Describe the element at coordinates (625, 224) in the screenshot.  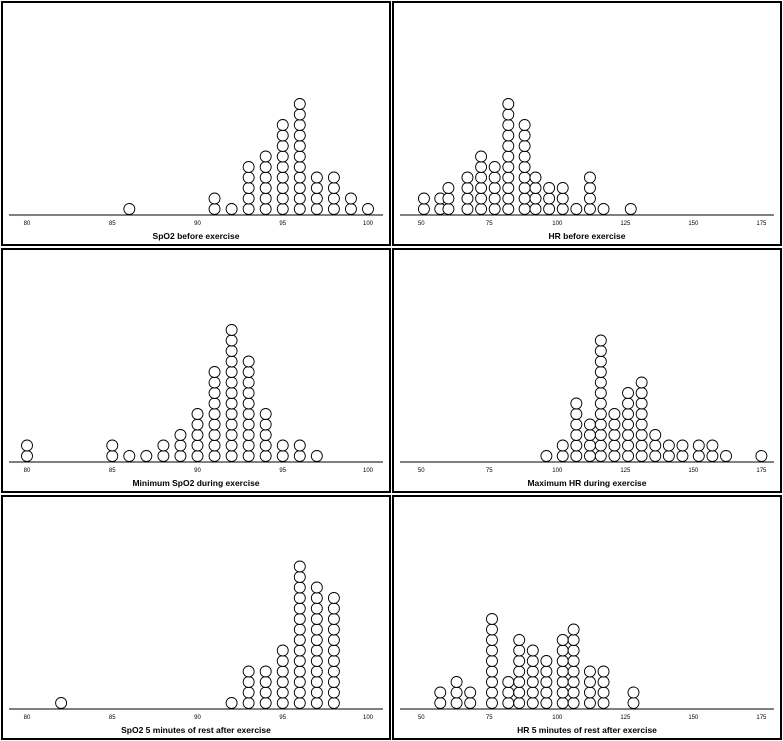
I see `x-tick-label: 125` at that location.